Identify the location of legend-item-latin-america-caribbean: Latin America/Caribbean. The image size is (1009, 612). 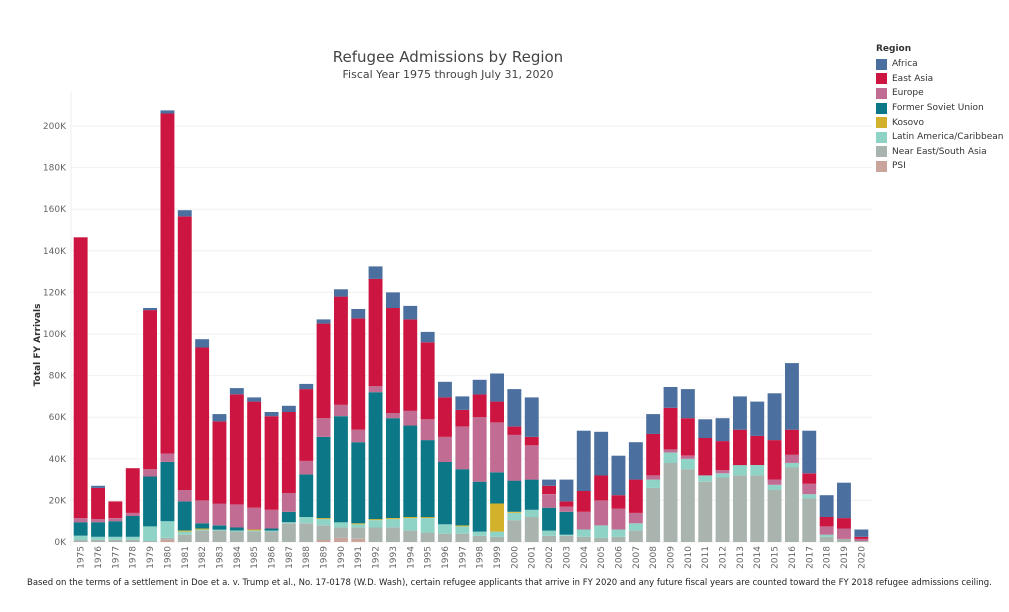
(939, 137).